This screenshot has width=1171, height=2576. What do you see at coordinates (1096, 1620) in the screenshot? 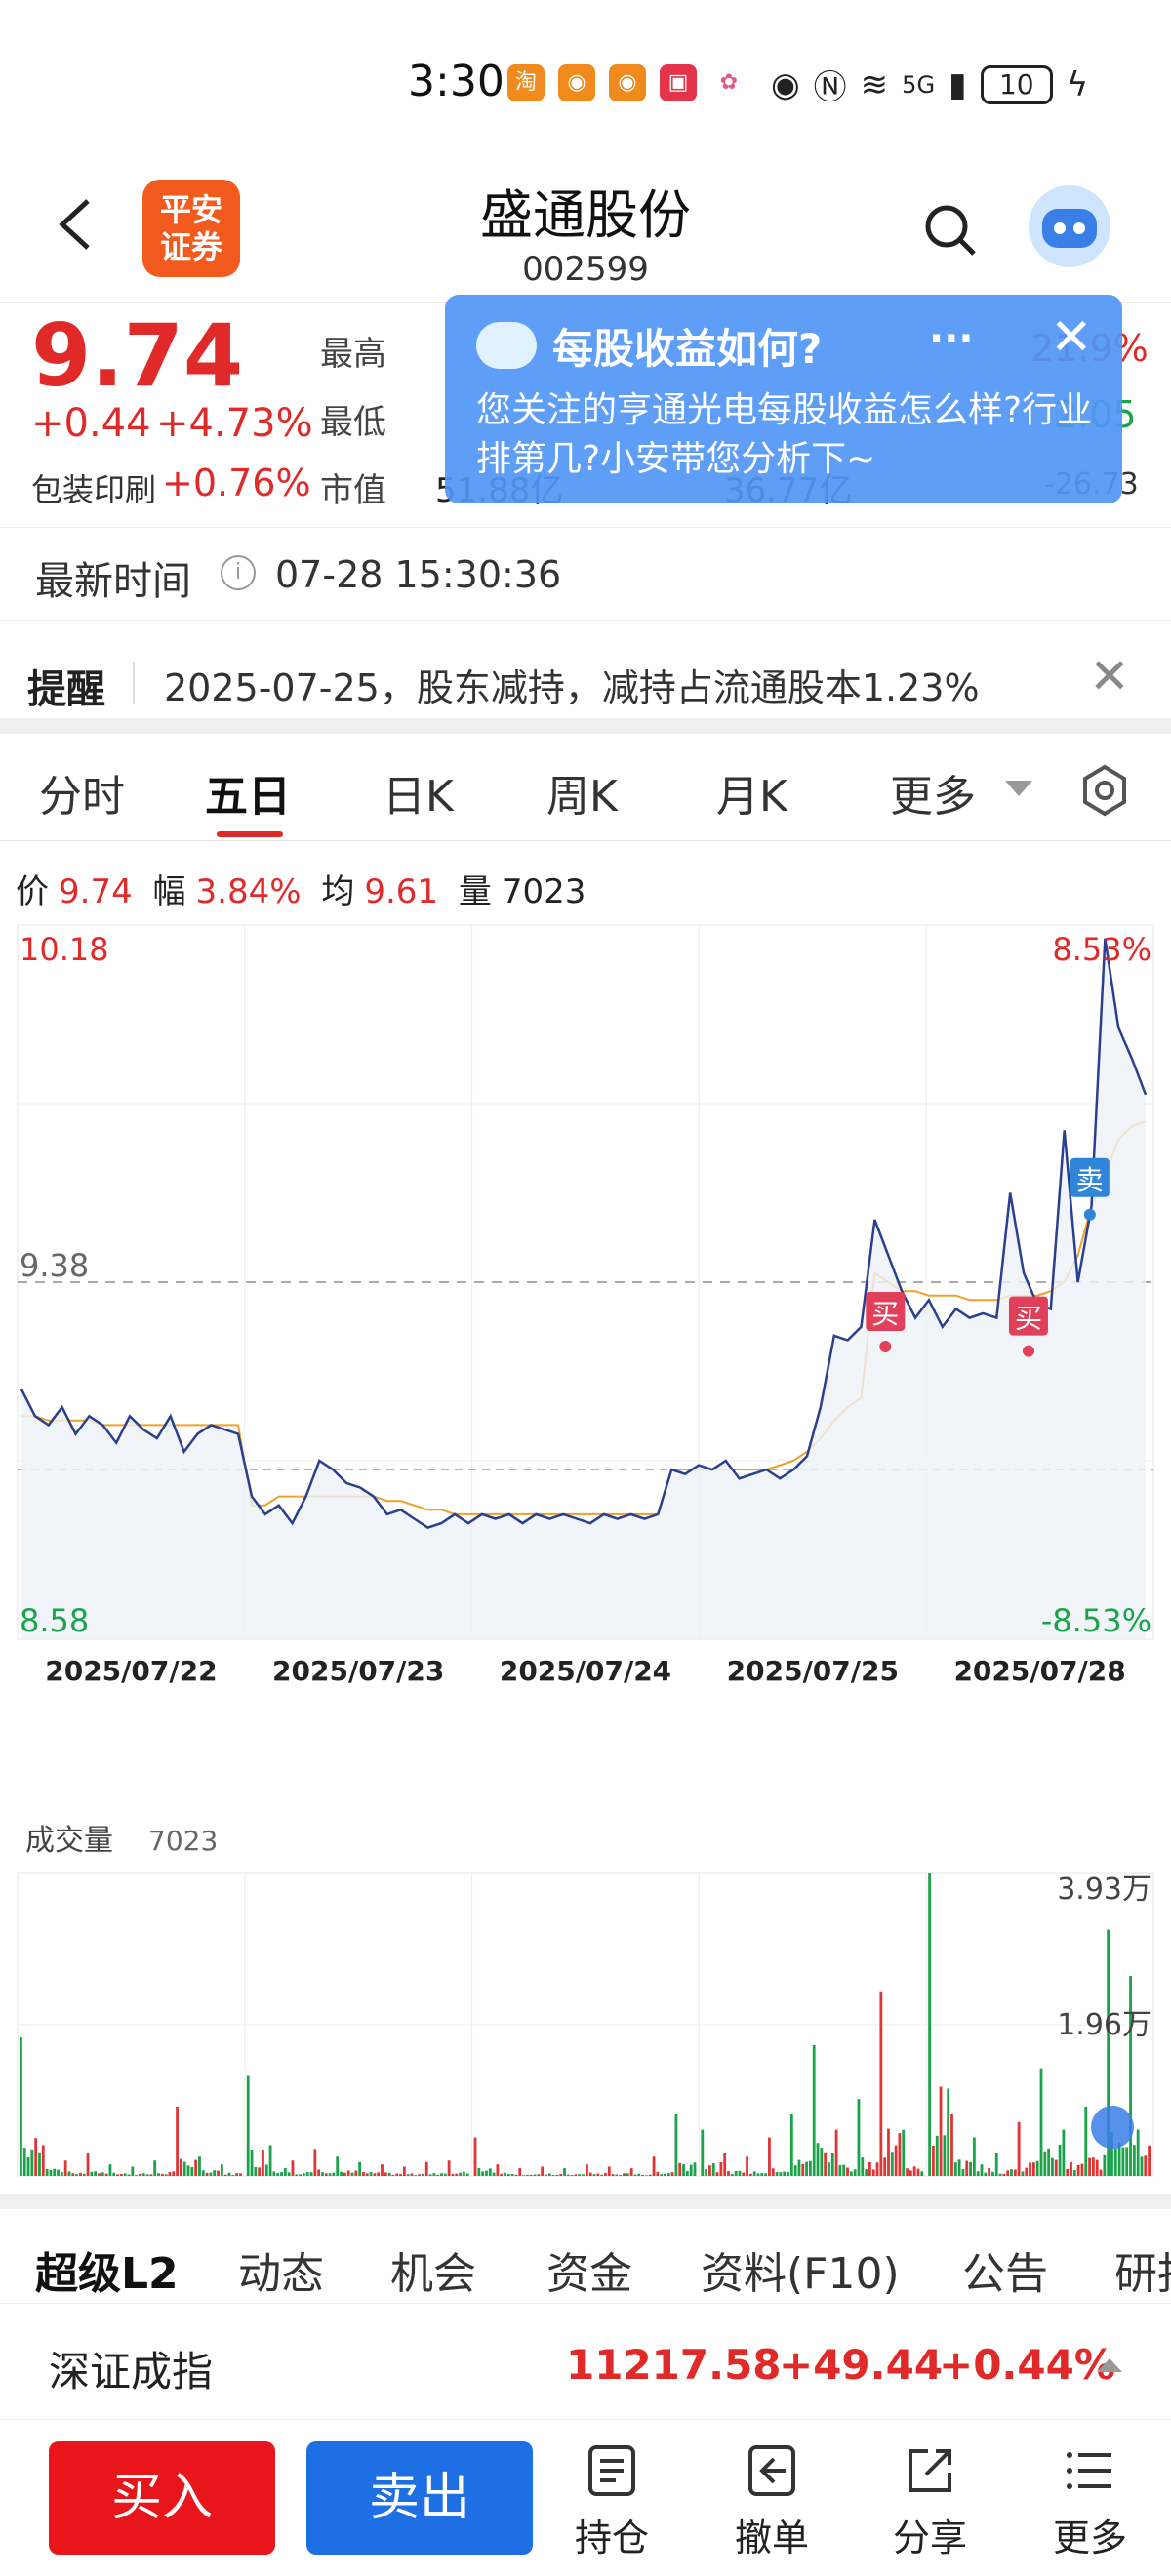
I see `right-tick-label: -8.53%` at bounding box center [1096, 1620].